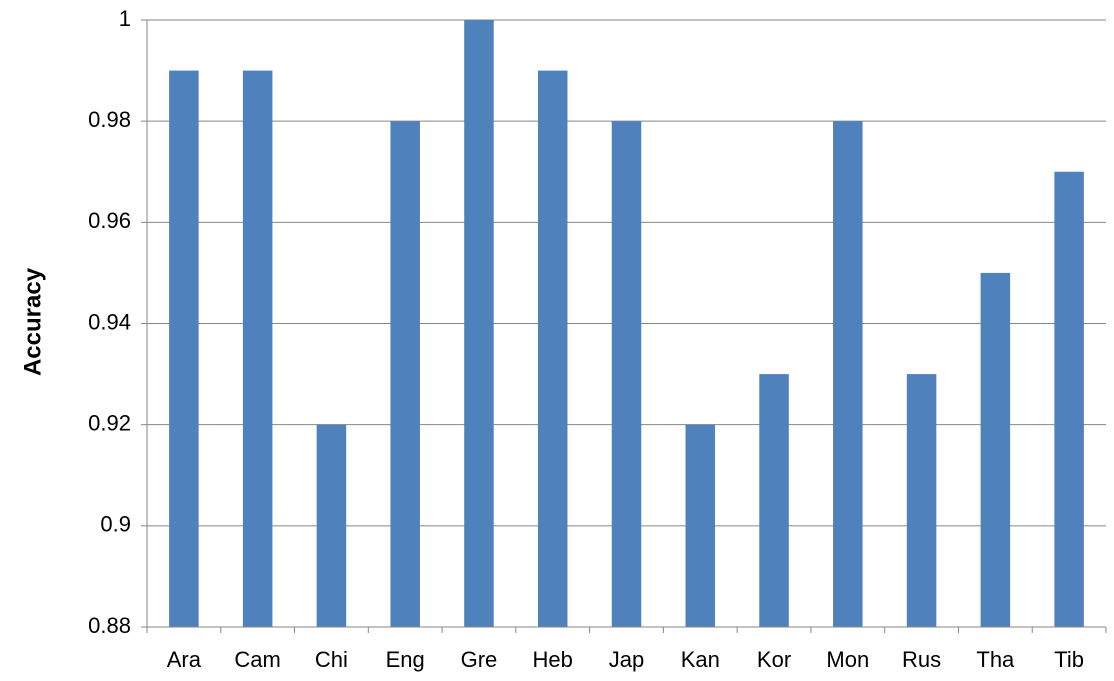 Image resolution: width=1114 pixels, height=681 pixels. I want to click on y-tick-label: 0.9, so click(115, 524).